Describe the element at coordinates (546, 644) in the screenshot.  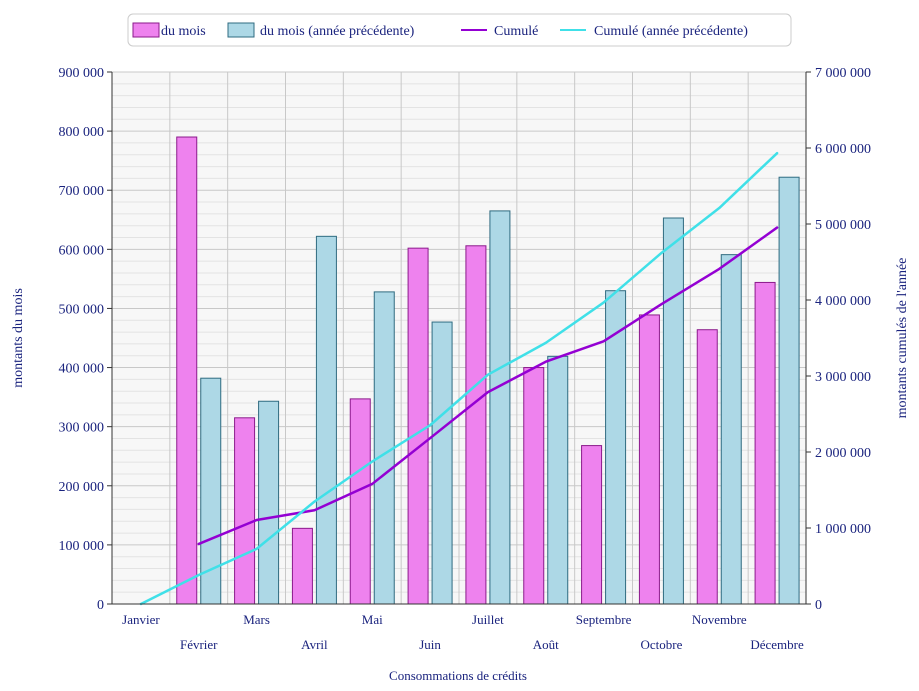
I see `x-tick-label: Août` at that location.